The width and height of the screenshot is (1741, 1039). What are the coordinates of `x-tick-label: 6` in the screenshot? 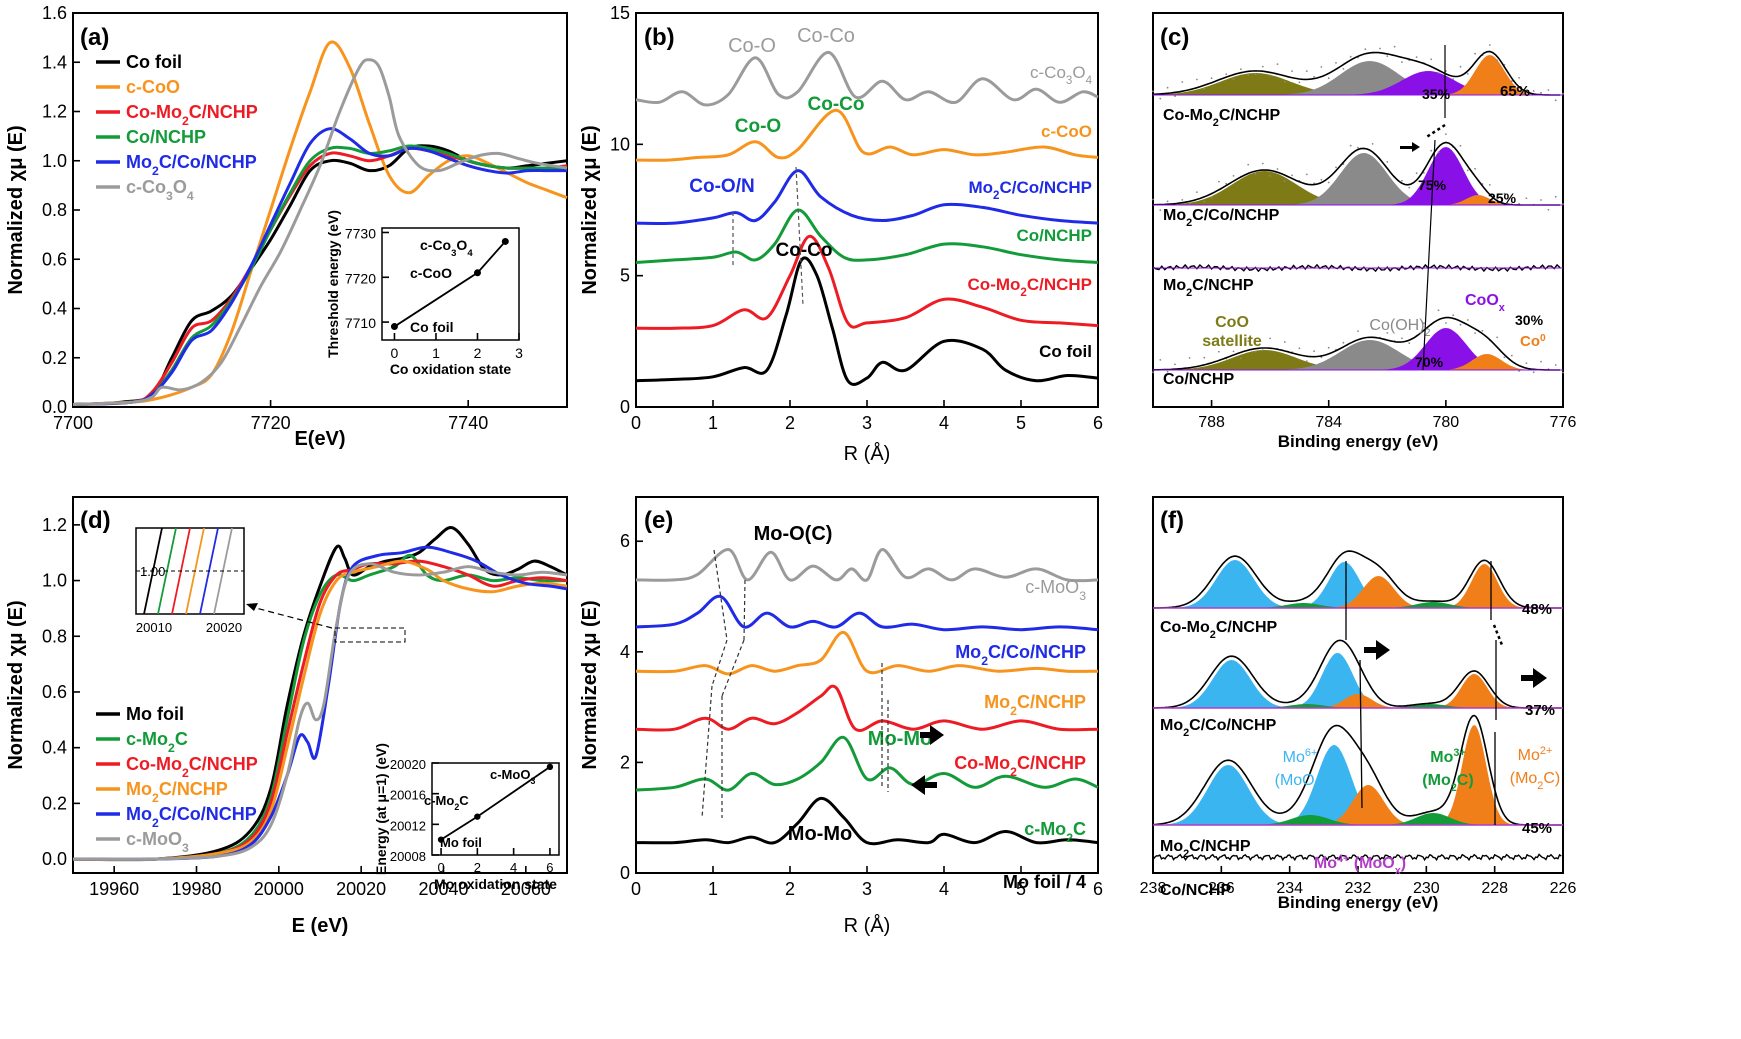 It's located at (1098, 423).